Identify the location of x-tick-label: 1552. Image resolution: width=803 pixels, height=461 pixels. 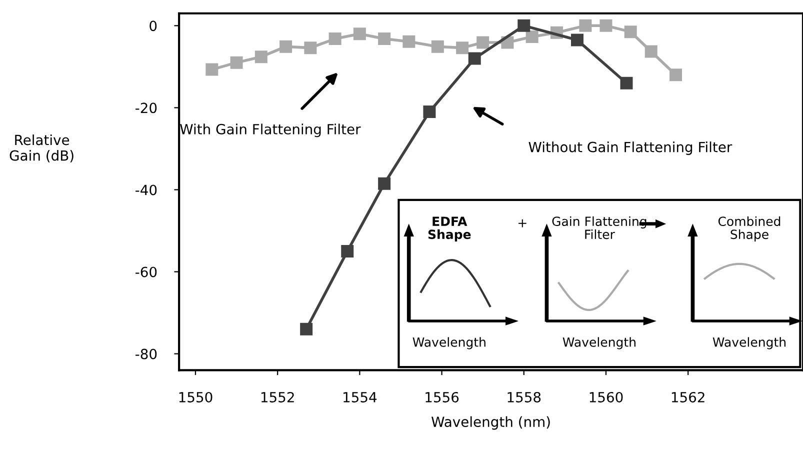
(277, 397).